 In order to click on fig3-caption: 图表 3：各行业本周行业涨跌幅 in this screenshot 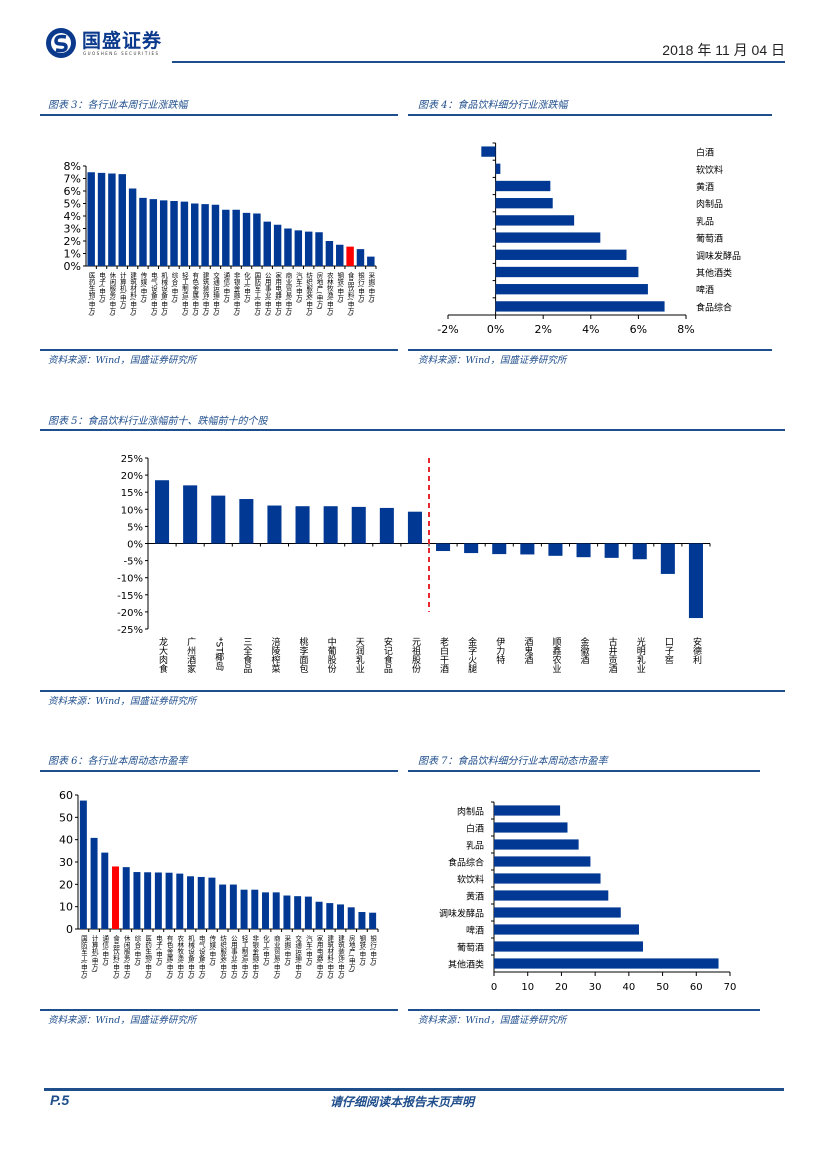, I will do `click(118, 105)`.